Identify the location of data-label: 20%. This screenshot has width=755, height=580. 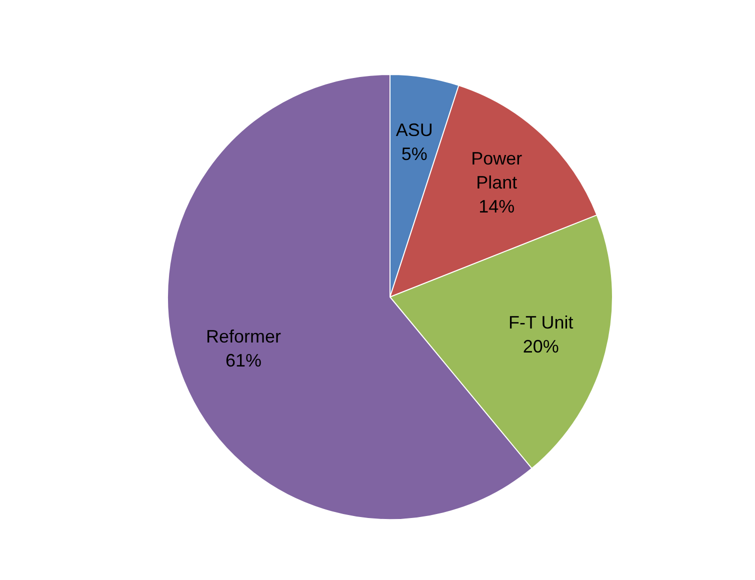
(540, 346).